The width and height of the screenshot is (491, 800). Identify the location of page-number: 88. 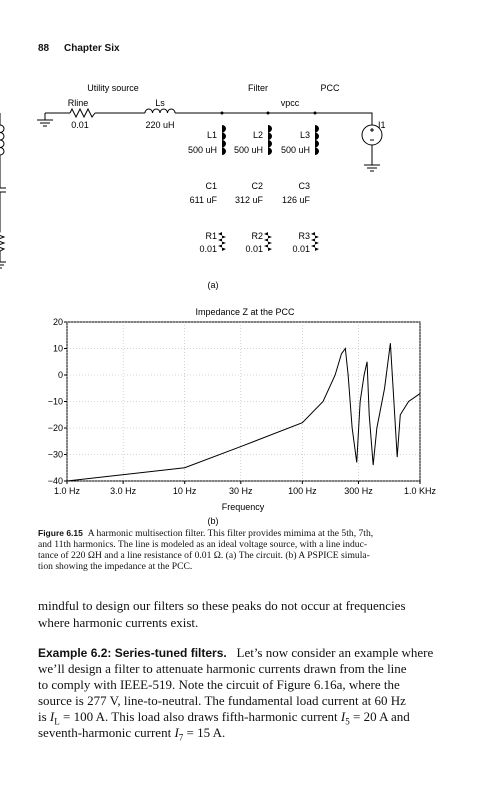
(44, 48).